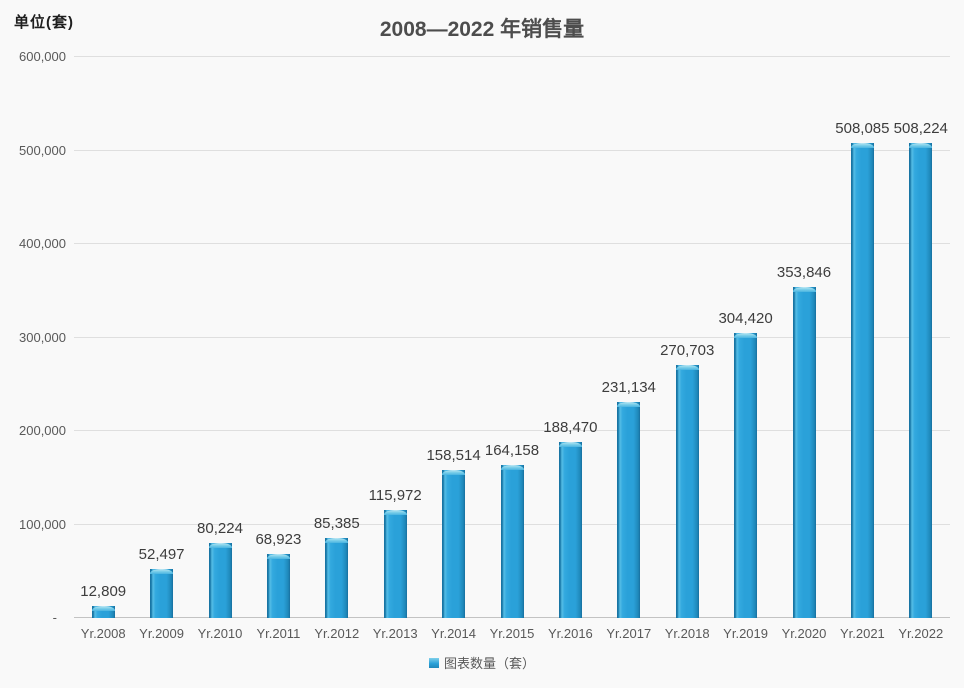 This screenshot has width=964, height=688. What do you see at coordinates (54, 617) in the screenshot?
I see `y-axis-tick-label: -` at bounding box center [54, 617].